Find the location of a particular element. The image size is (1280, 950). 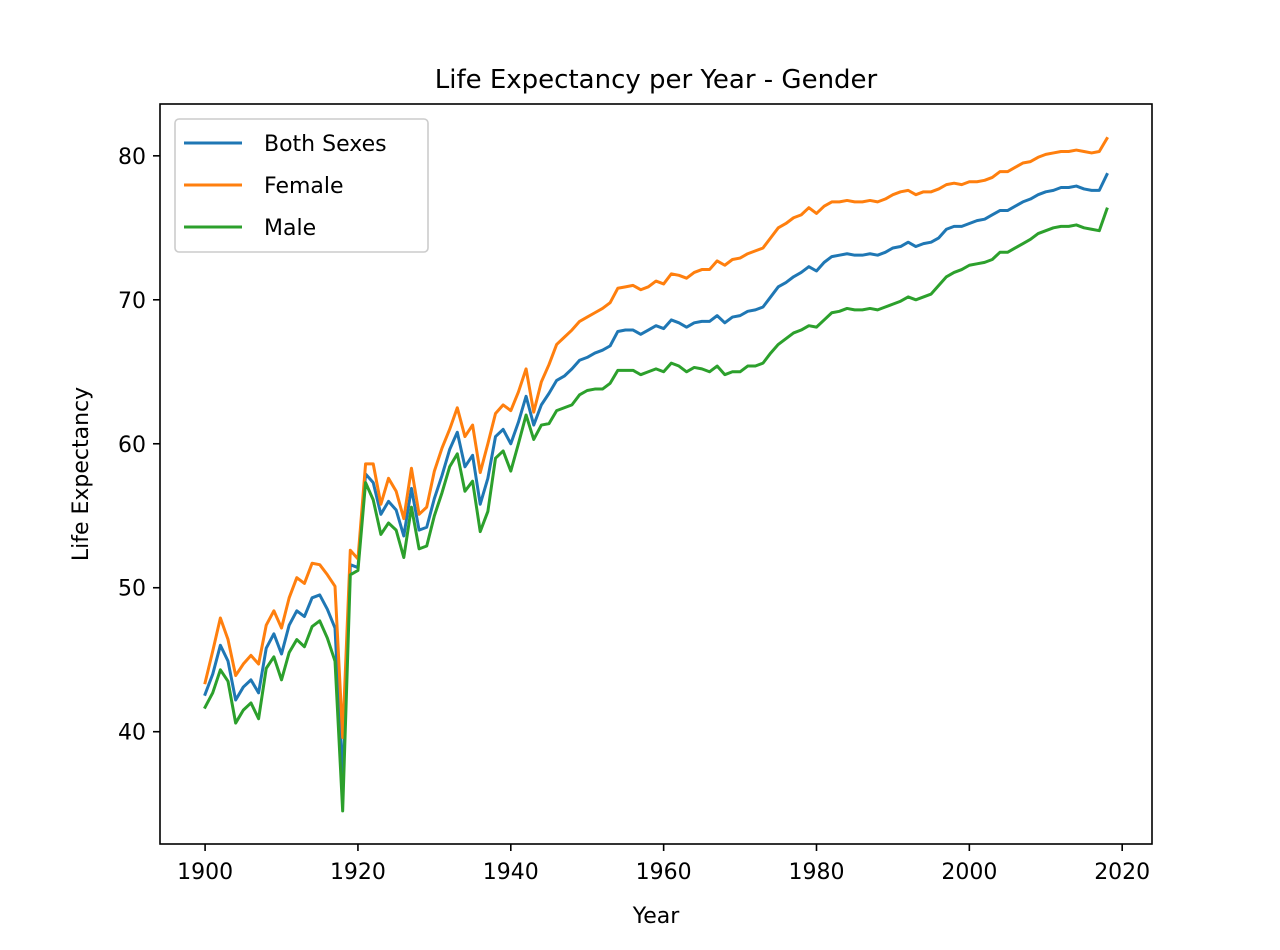

x-tick-label: 2020 is located at coordinates (1122, 872).